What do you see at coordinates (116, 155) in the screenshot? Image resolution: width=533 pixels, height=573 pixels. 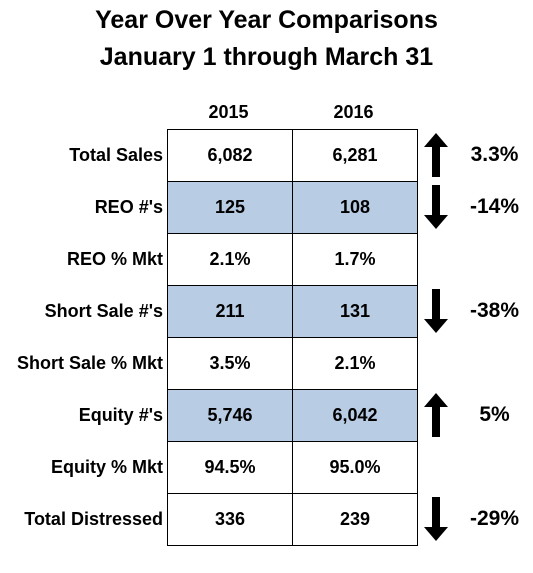 I see `row-label: Total Sales` at bounding box center [116, 155].